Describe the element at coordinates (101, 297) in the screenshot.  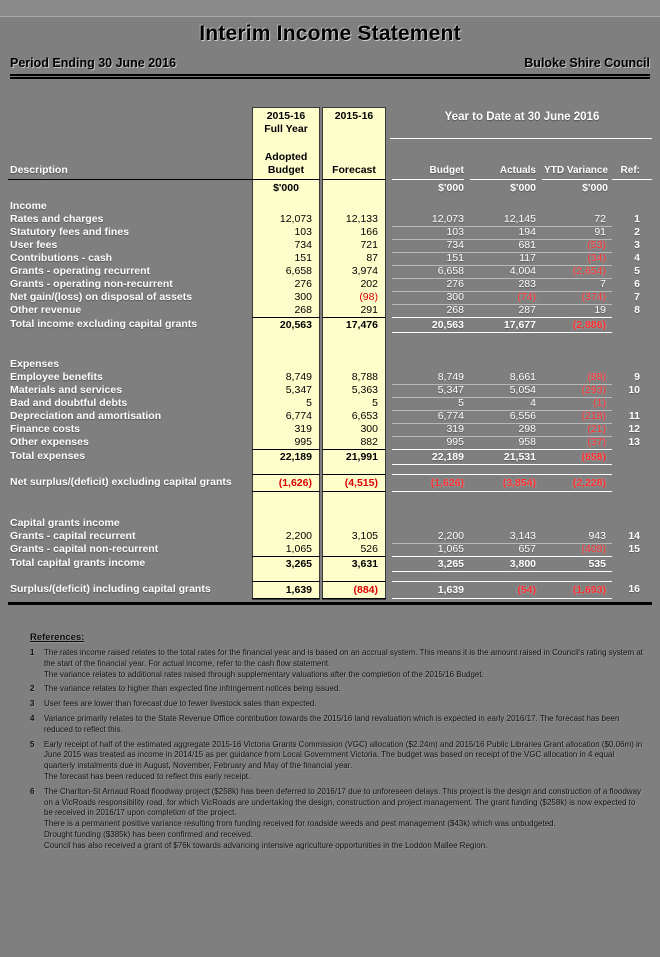
I see `row-label: Net gain/(loss) on disposal of assets` at that location.